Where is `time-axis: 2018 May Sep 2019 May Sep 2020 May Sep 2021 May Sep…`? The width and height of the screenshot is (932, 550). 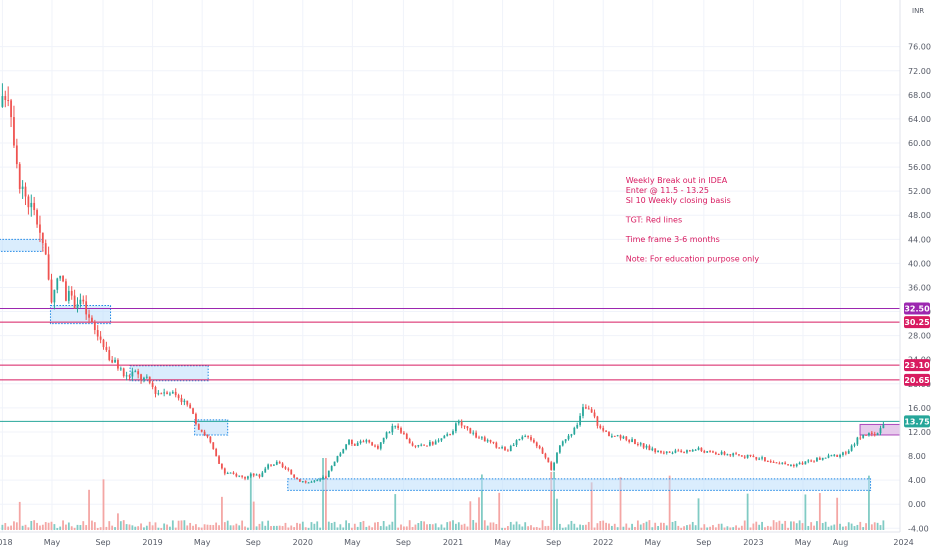 time-axis: 2018 May Sep 2019 May Sep 2020 May Sep 2021 May Sep… is located at coordinates (457, 542).